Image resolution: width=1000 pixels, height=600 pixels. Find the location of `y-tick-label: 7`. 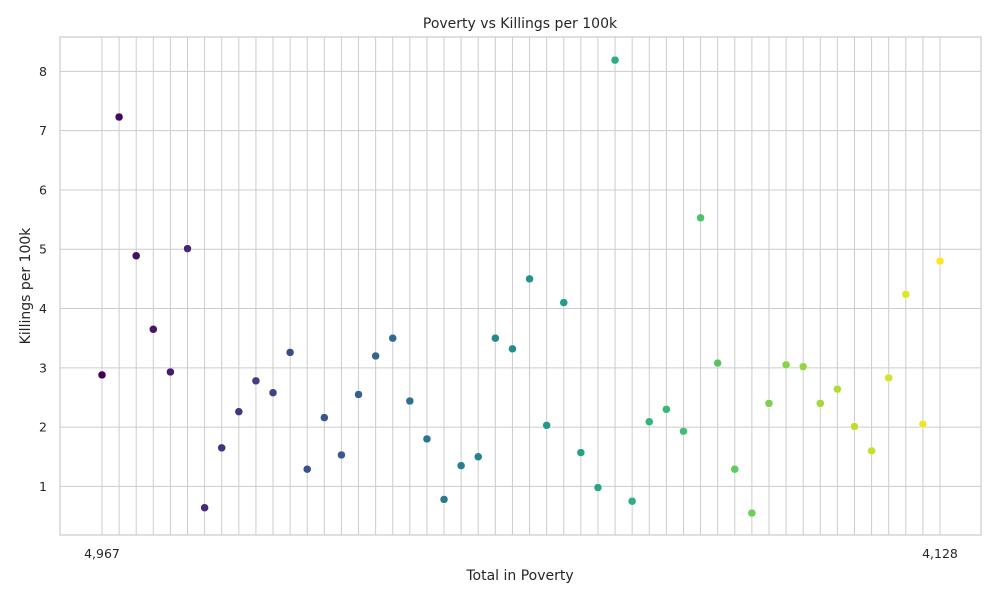

y-tick-label: 7 is located at coordinates (43, 130).